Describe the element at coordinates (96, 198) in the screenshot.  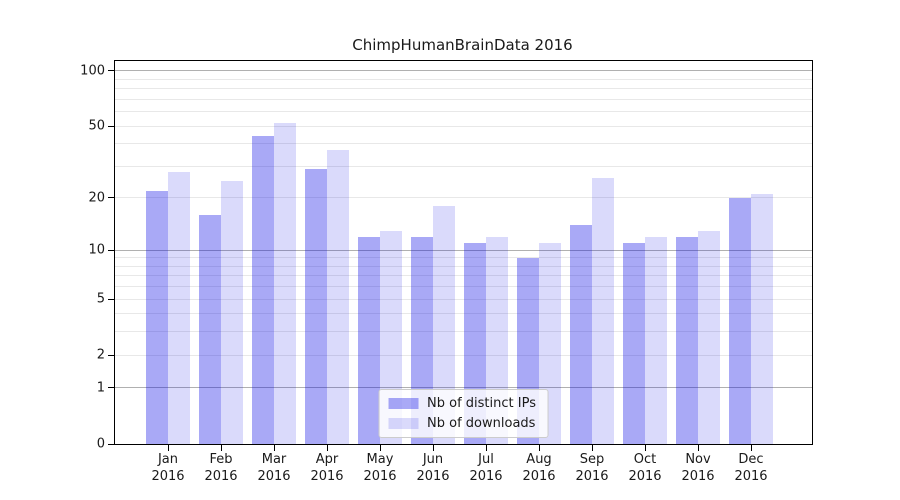
I see `y-tick-label-20: 20` at that location.